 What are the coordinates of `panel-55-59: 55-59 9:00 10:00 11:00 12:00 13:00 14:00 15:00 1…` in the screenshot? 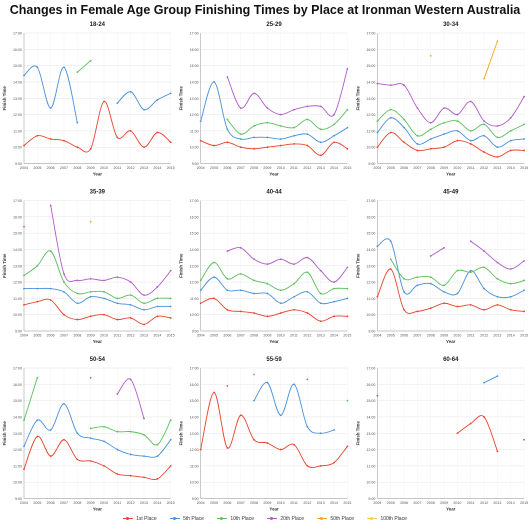 It's located at (265, 434).